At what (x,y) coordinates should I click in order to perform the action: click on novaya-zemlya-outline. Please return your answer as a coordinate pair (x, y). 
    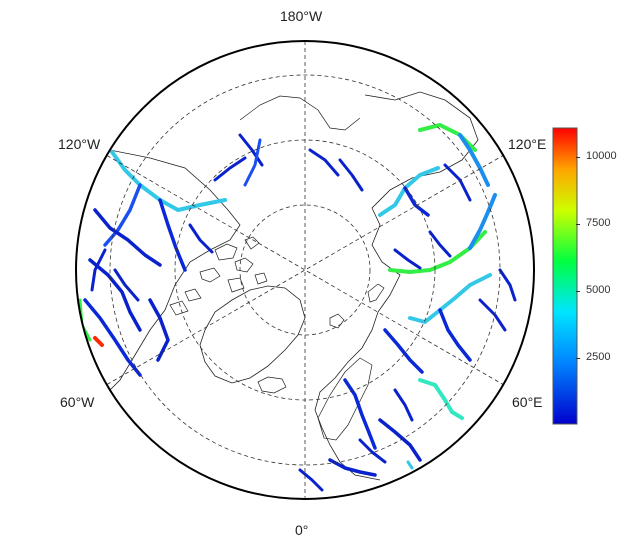
    Looking at the image, I should click on (376, 293).